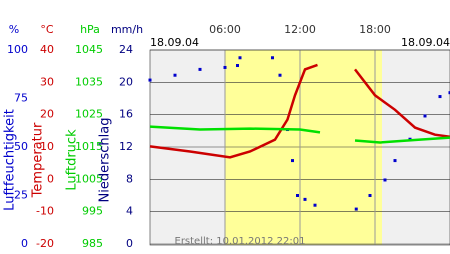  What do you see at coordinates (375, 29) in the screenshot?
I see `x-tick-label: 18:00` at bounding box center [375, 29].